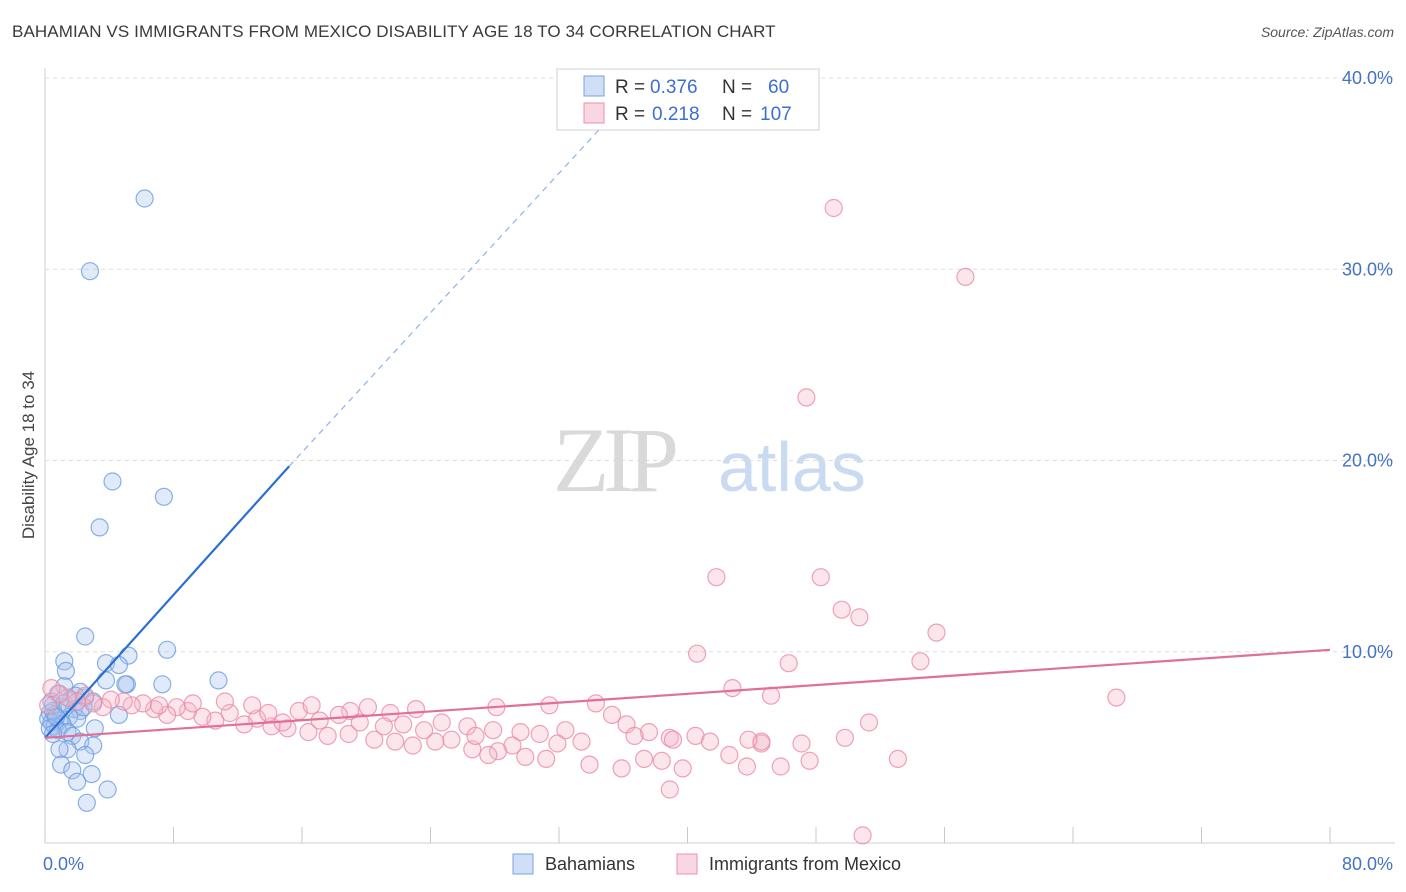 The image size is (1406, 892). What do you see at coordinates (776, 114) in the screenshot?
I see `legend-n-value-2: 107` at bounding box center [776, 114].